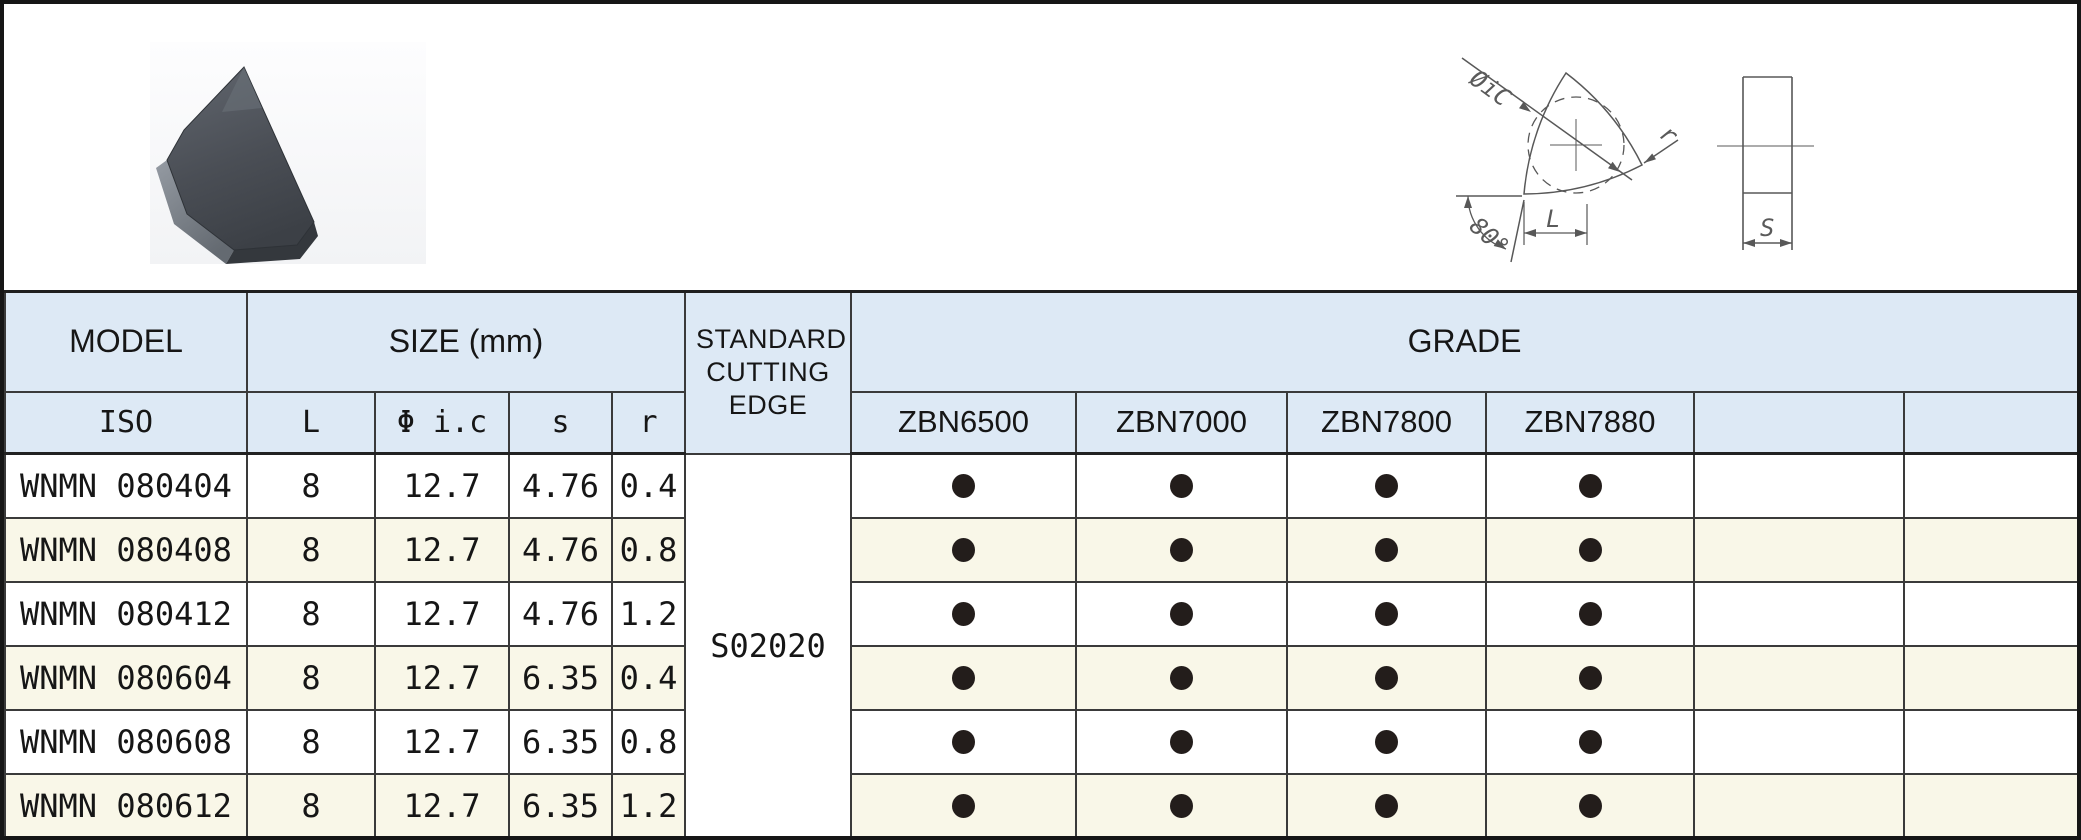 The image size is (2081, 840). What do you see at coordinates (311, 422) in the screenshot?
I see `col-header-l: L` at bounding box center [311, 422].